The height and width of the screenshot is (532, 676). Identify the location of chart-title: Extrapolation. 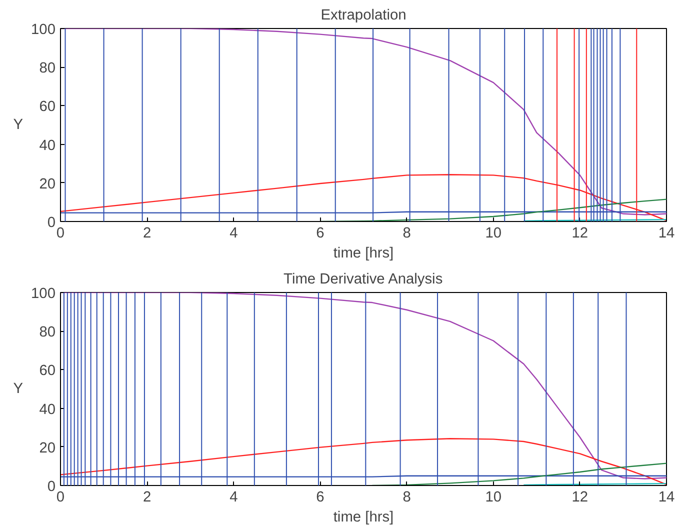
(363, 16).